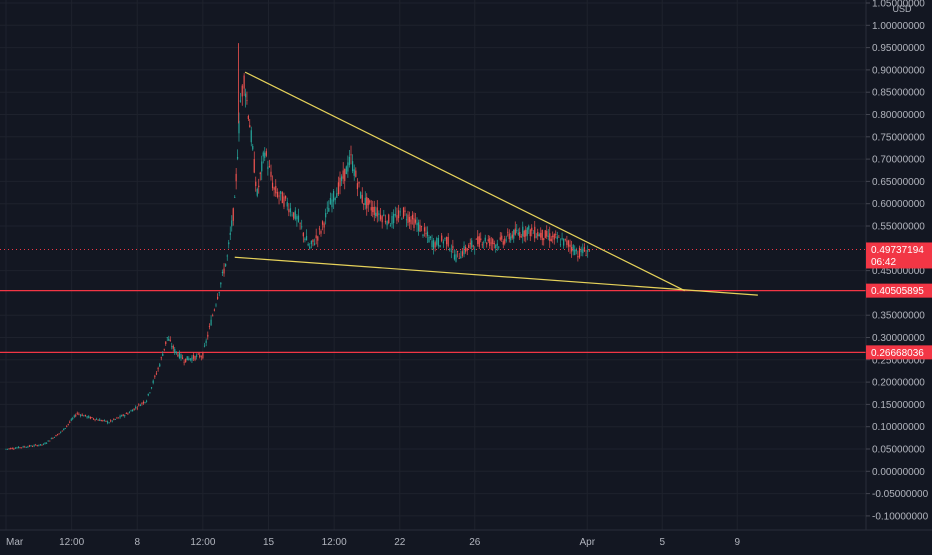 This screenshot has width=932, height=555. What do you see at coordinates (897, 250) in the screenshot?
I see `last-price-label: 0.49737194` at bounding box center [897, 250].